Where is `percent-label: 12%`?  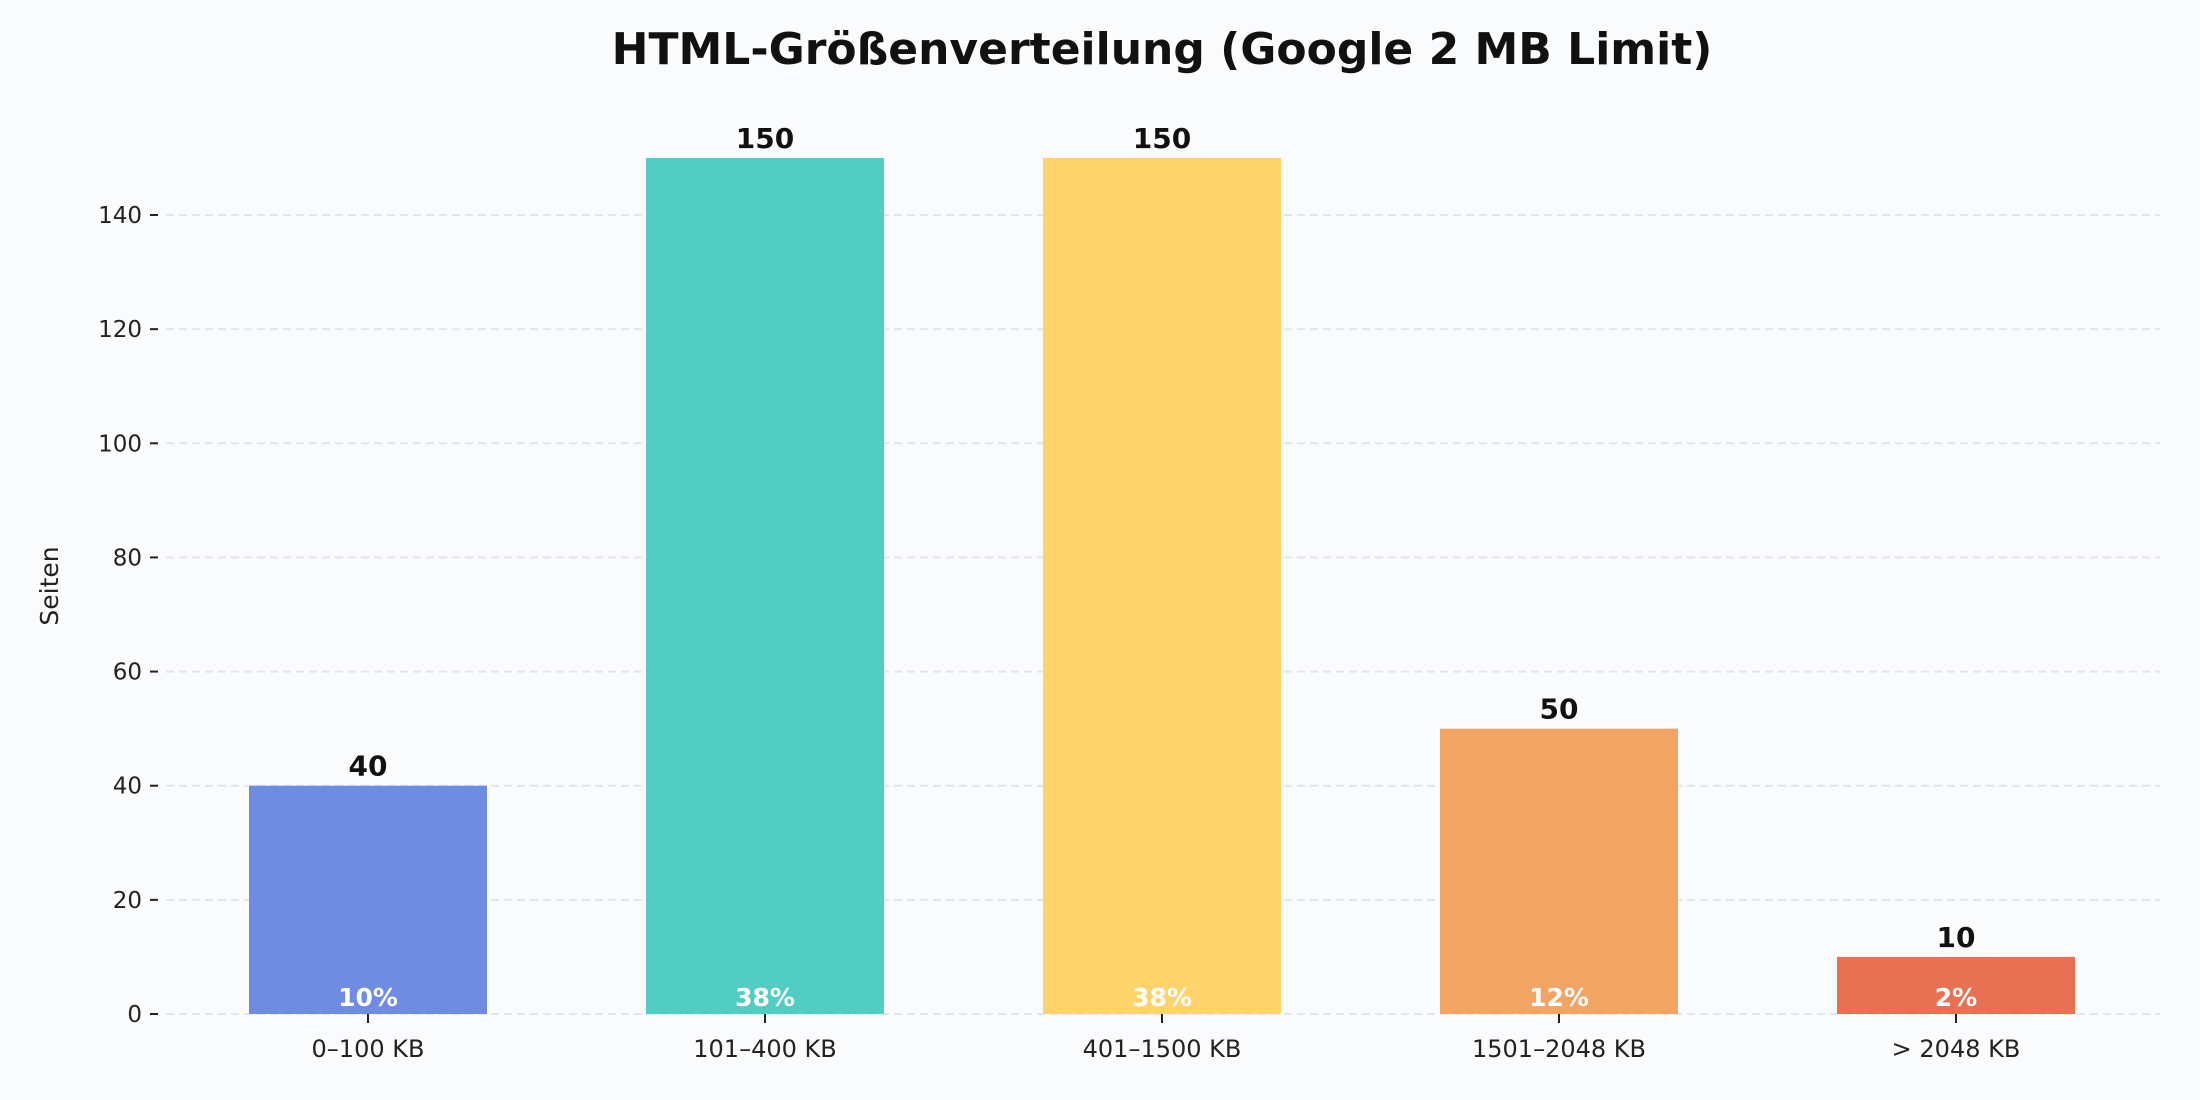
percent-label: 12% is located at coordinates (1559, 997).